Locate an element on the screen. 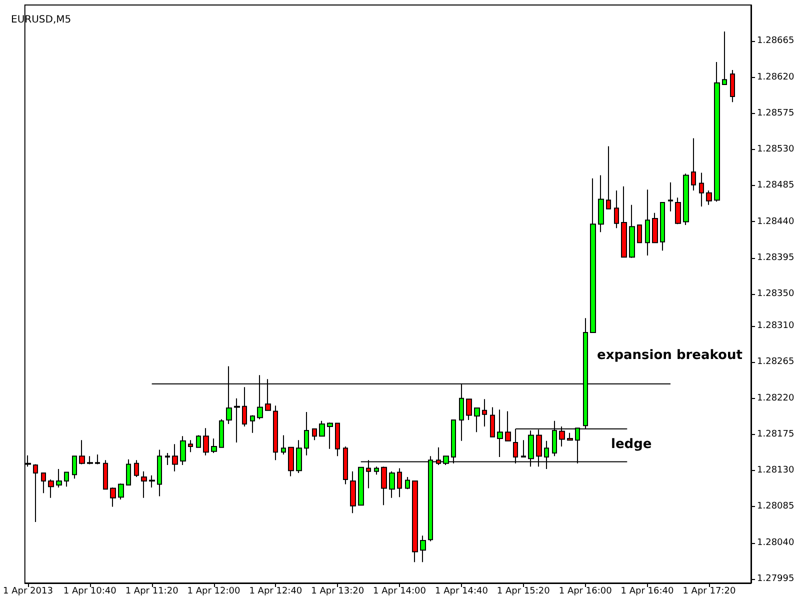 This screenshot has width=803, height=600. x-tick-label: 1 Apr 10:40 is located at coordinates (90, 591).